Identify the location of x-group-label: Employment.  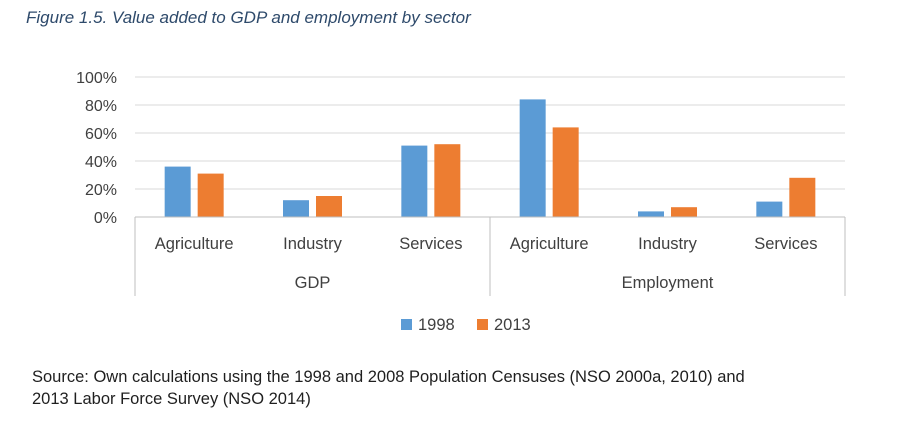
(668, 283).